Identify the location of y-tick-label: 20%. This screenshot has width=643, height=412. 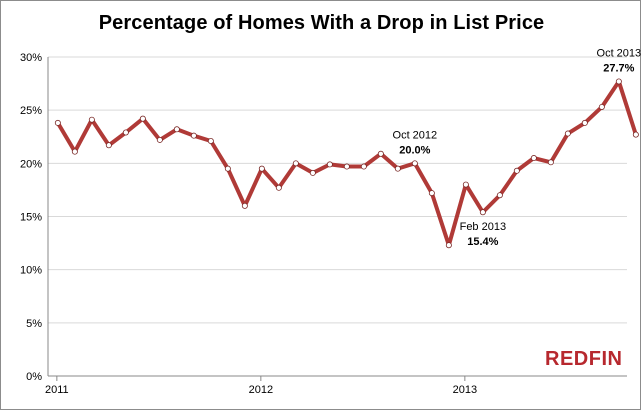
(31, 164).